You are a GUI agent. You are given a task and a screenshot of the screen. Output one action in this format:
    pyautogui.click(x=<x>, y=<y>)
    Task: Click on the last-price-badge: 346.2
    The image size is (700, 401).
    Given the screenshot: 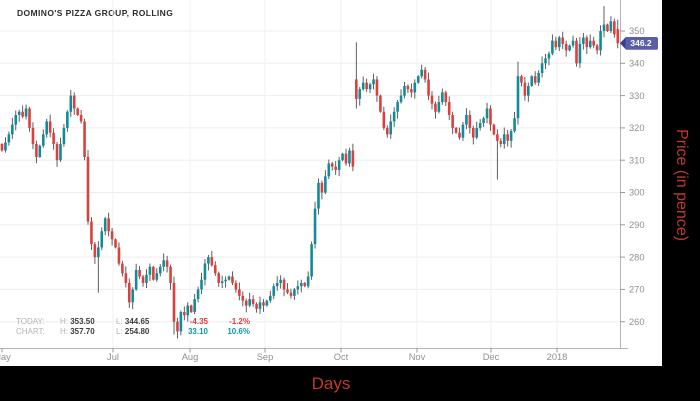 What is the action you would take?
    pyautogui.click(x=639, y=43)
    